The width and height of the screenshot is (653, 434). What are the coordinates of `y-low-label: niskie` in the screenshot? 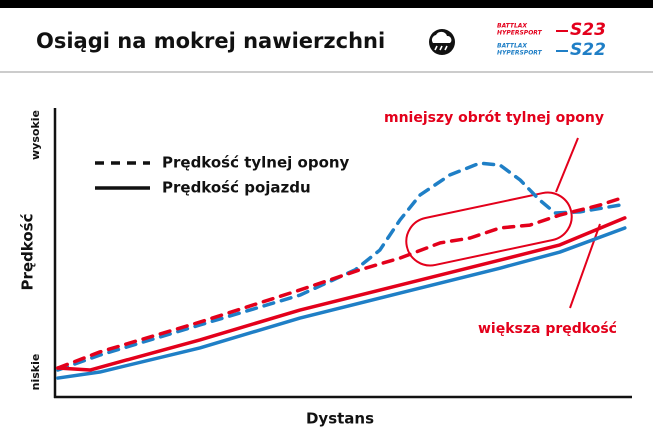 It's located at (35, 372).